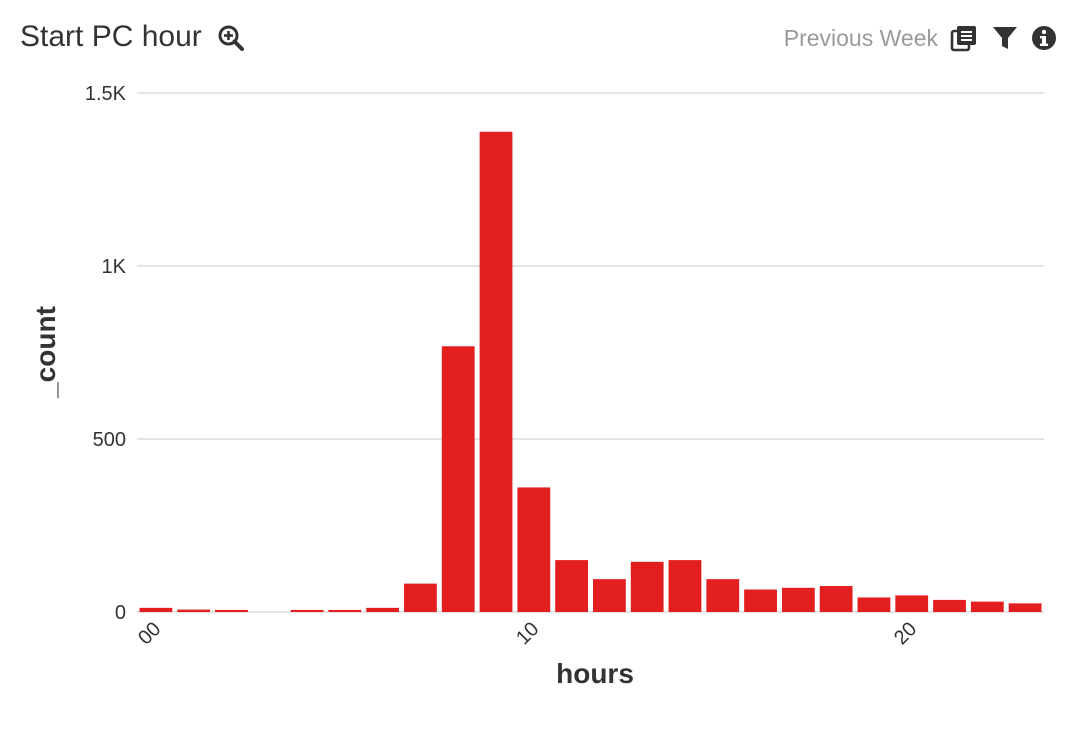 The image size is (1084, 736). I want to click on y-tick-label: 1K, so click(114, 267).